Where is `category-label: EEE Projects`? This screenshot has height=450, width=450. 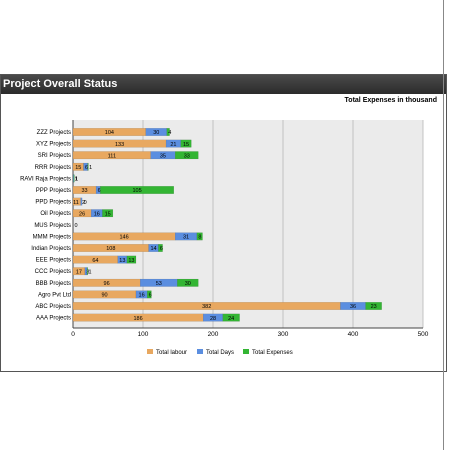 category-label: EEE Projects is located at coordinates (53, 261).